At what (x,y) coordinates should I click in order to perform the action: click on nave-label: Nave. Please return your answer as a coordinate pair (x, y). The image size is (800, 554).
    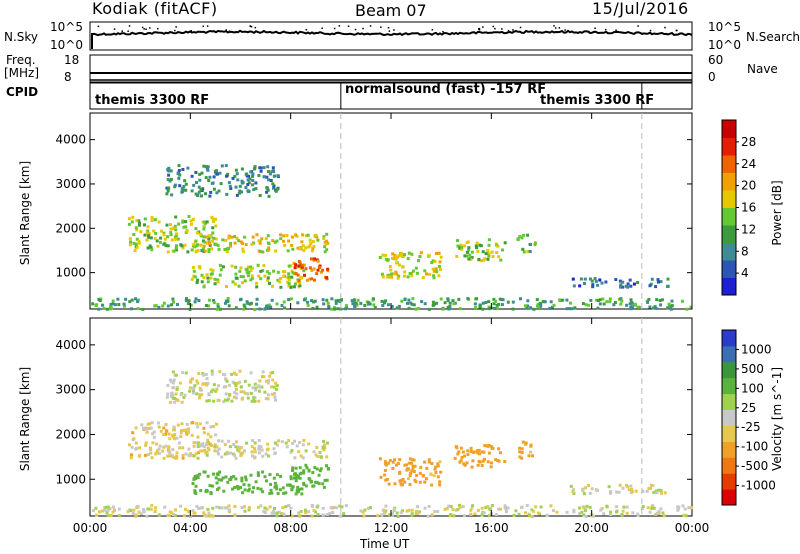
    Looking at the image, I should click on (762, 69).